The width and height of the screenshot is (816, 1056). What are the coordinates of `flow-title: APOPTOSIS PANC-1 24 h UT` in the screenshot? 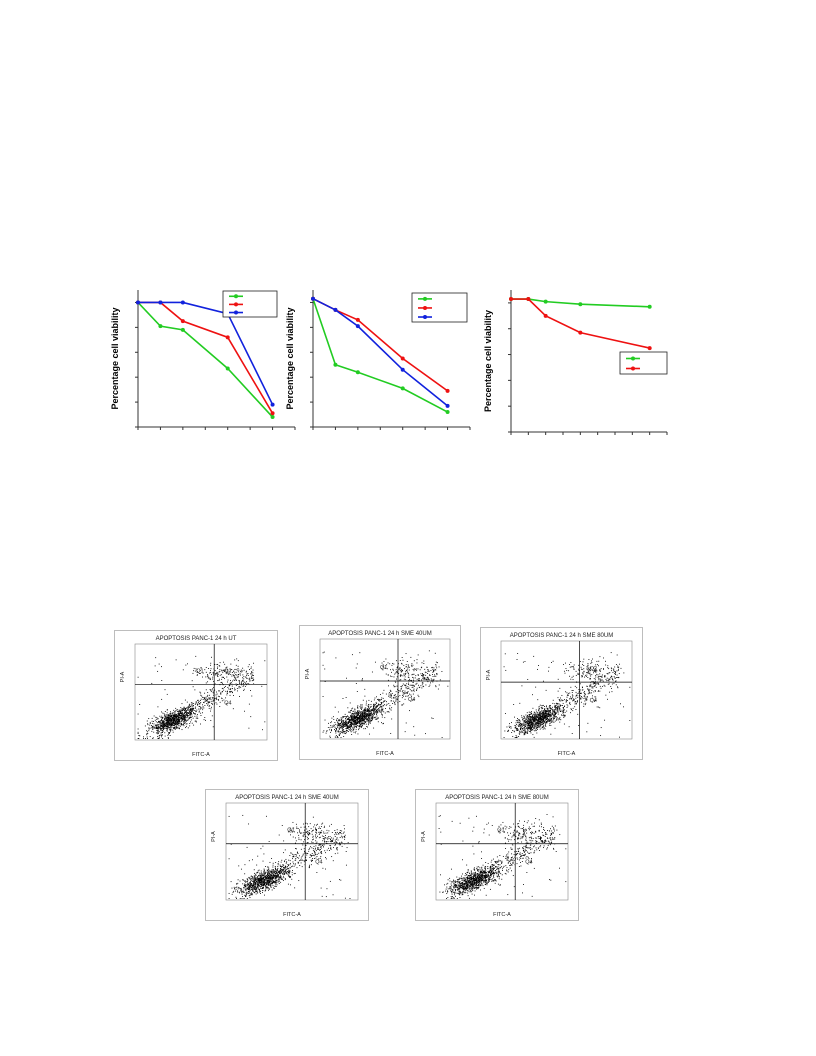 It's located at (196, 639).